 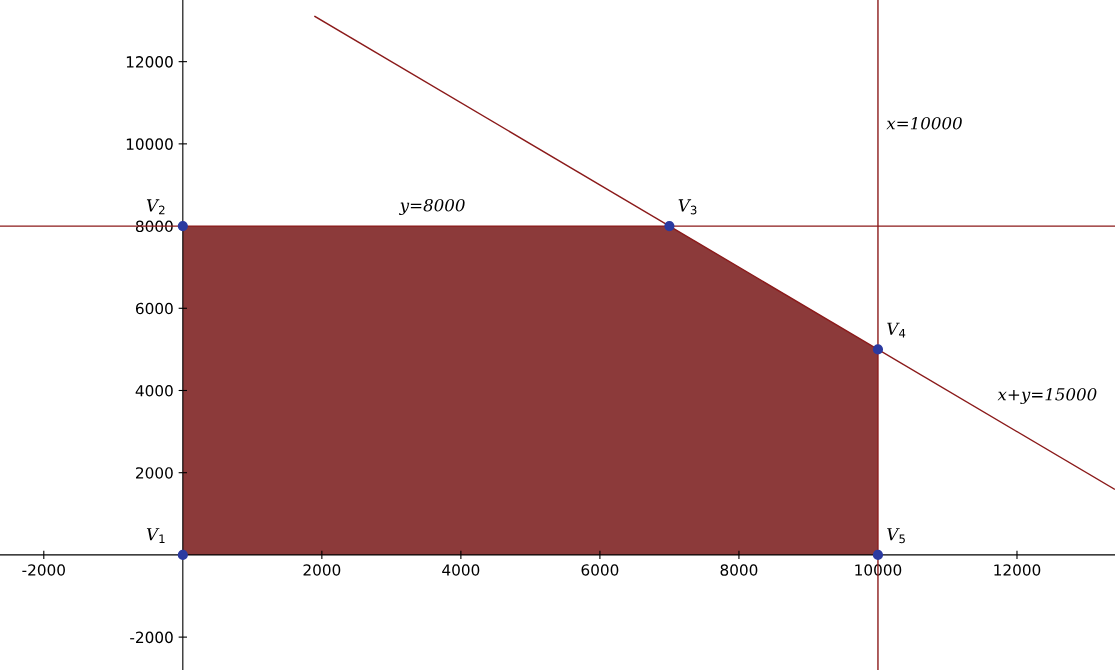 I want to click on x-tick-label: 6000, so click(x=600, y=570).